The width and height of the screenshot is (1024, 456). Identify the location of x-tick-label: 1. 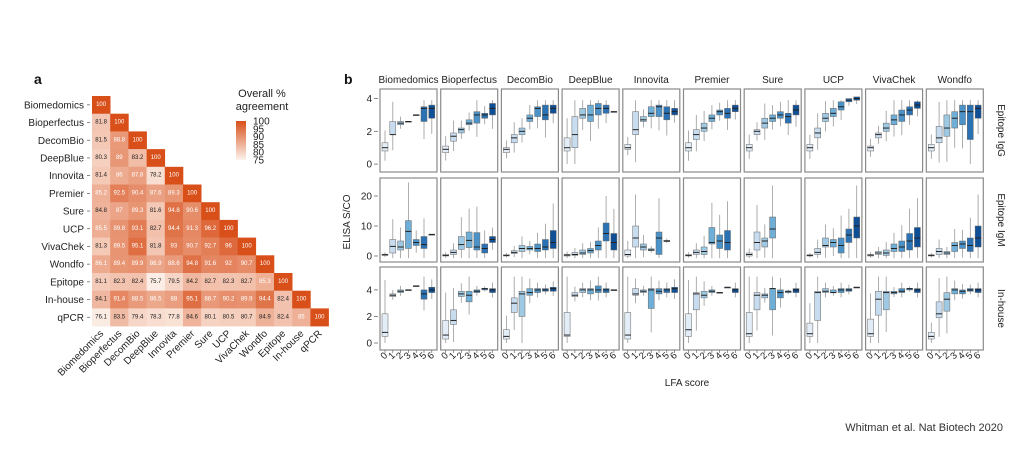
(392, 356).